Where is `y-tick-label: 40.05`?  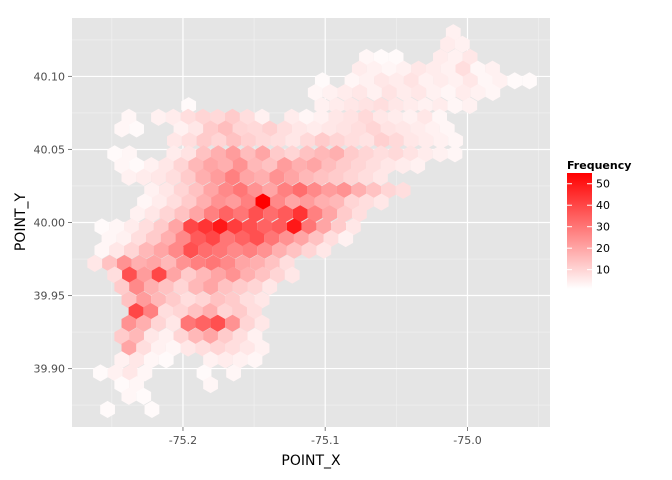
y-tick-label: 40.05 is located at coordinates (50, 149).